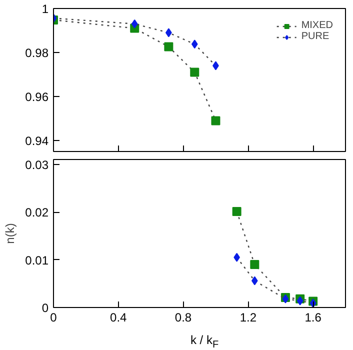 This screenshot has height=350, width=353. Describe the element at coordinates (248, 317) in the screenshot. I see `x-tick-label: 1.2` at that location.